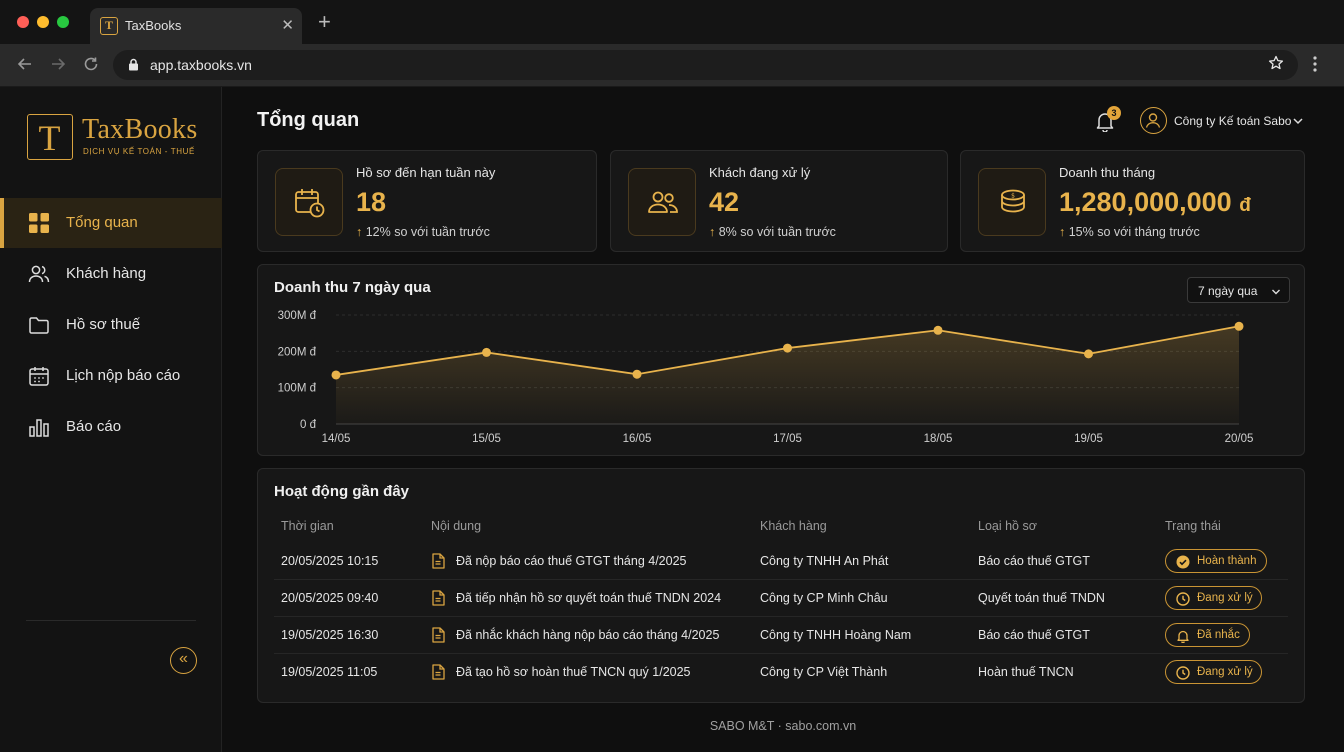  I want to click on sidebar-item-label: Lịch nộp báo cáo, so click(123, 375).